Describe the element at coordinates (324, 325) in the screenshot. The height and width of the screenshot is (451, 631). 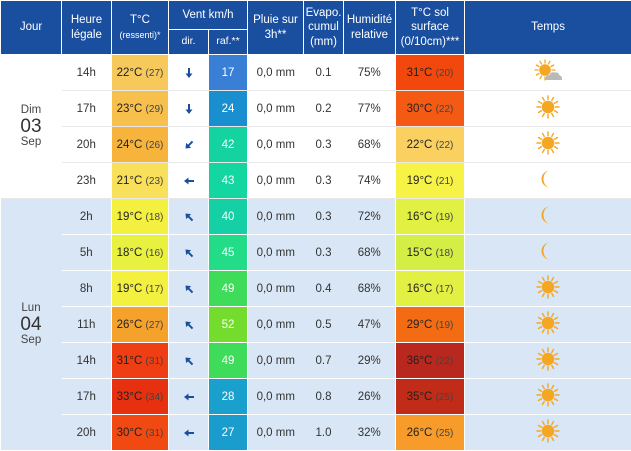
I see `evapo-cell: 0.5` at that location.